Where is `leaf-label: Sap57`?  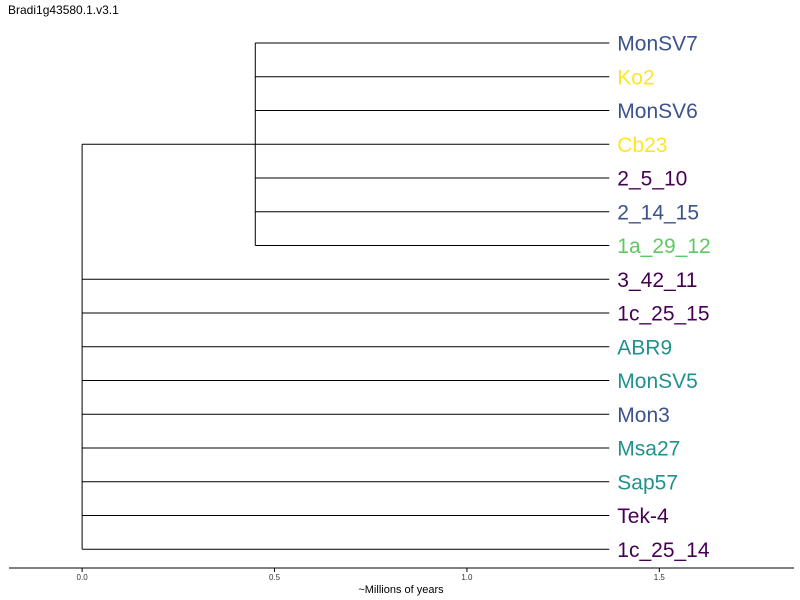
leaf-label: Sap57 is located at coordinates (647, 482).